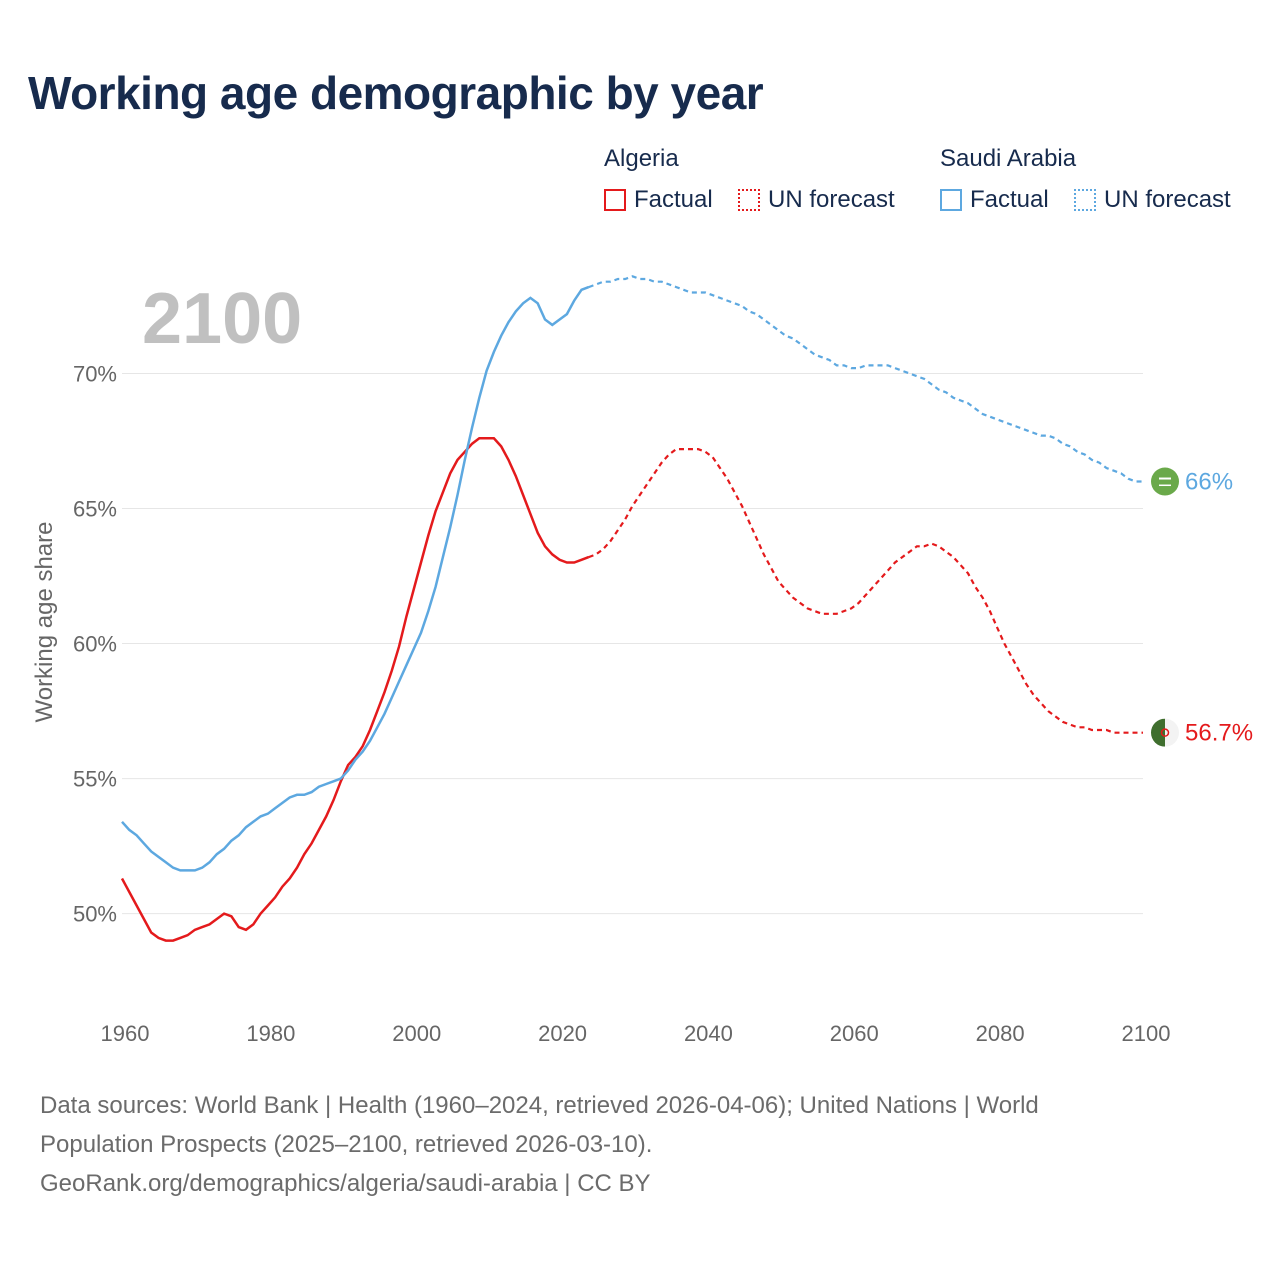  What do you see at coordinates (125, 1033) in the screenshot?
I see `x-tick-label: 1960` at bounding box center [125, 1033].